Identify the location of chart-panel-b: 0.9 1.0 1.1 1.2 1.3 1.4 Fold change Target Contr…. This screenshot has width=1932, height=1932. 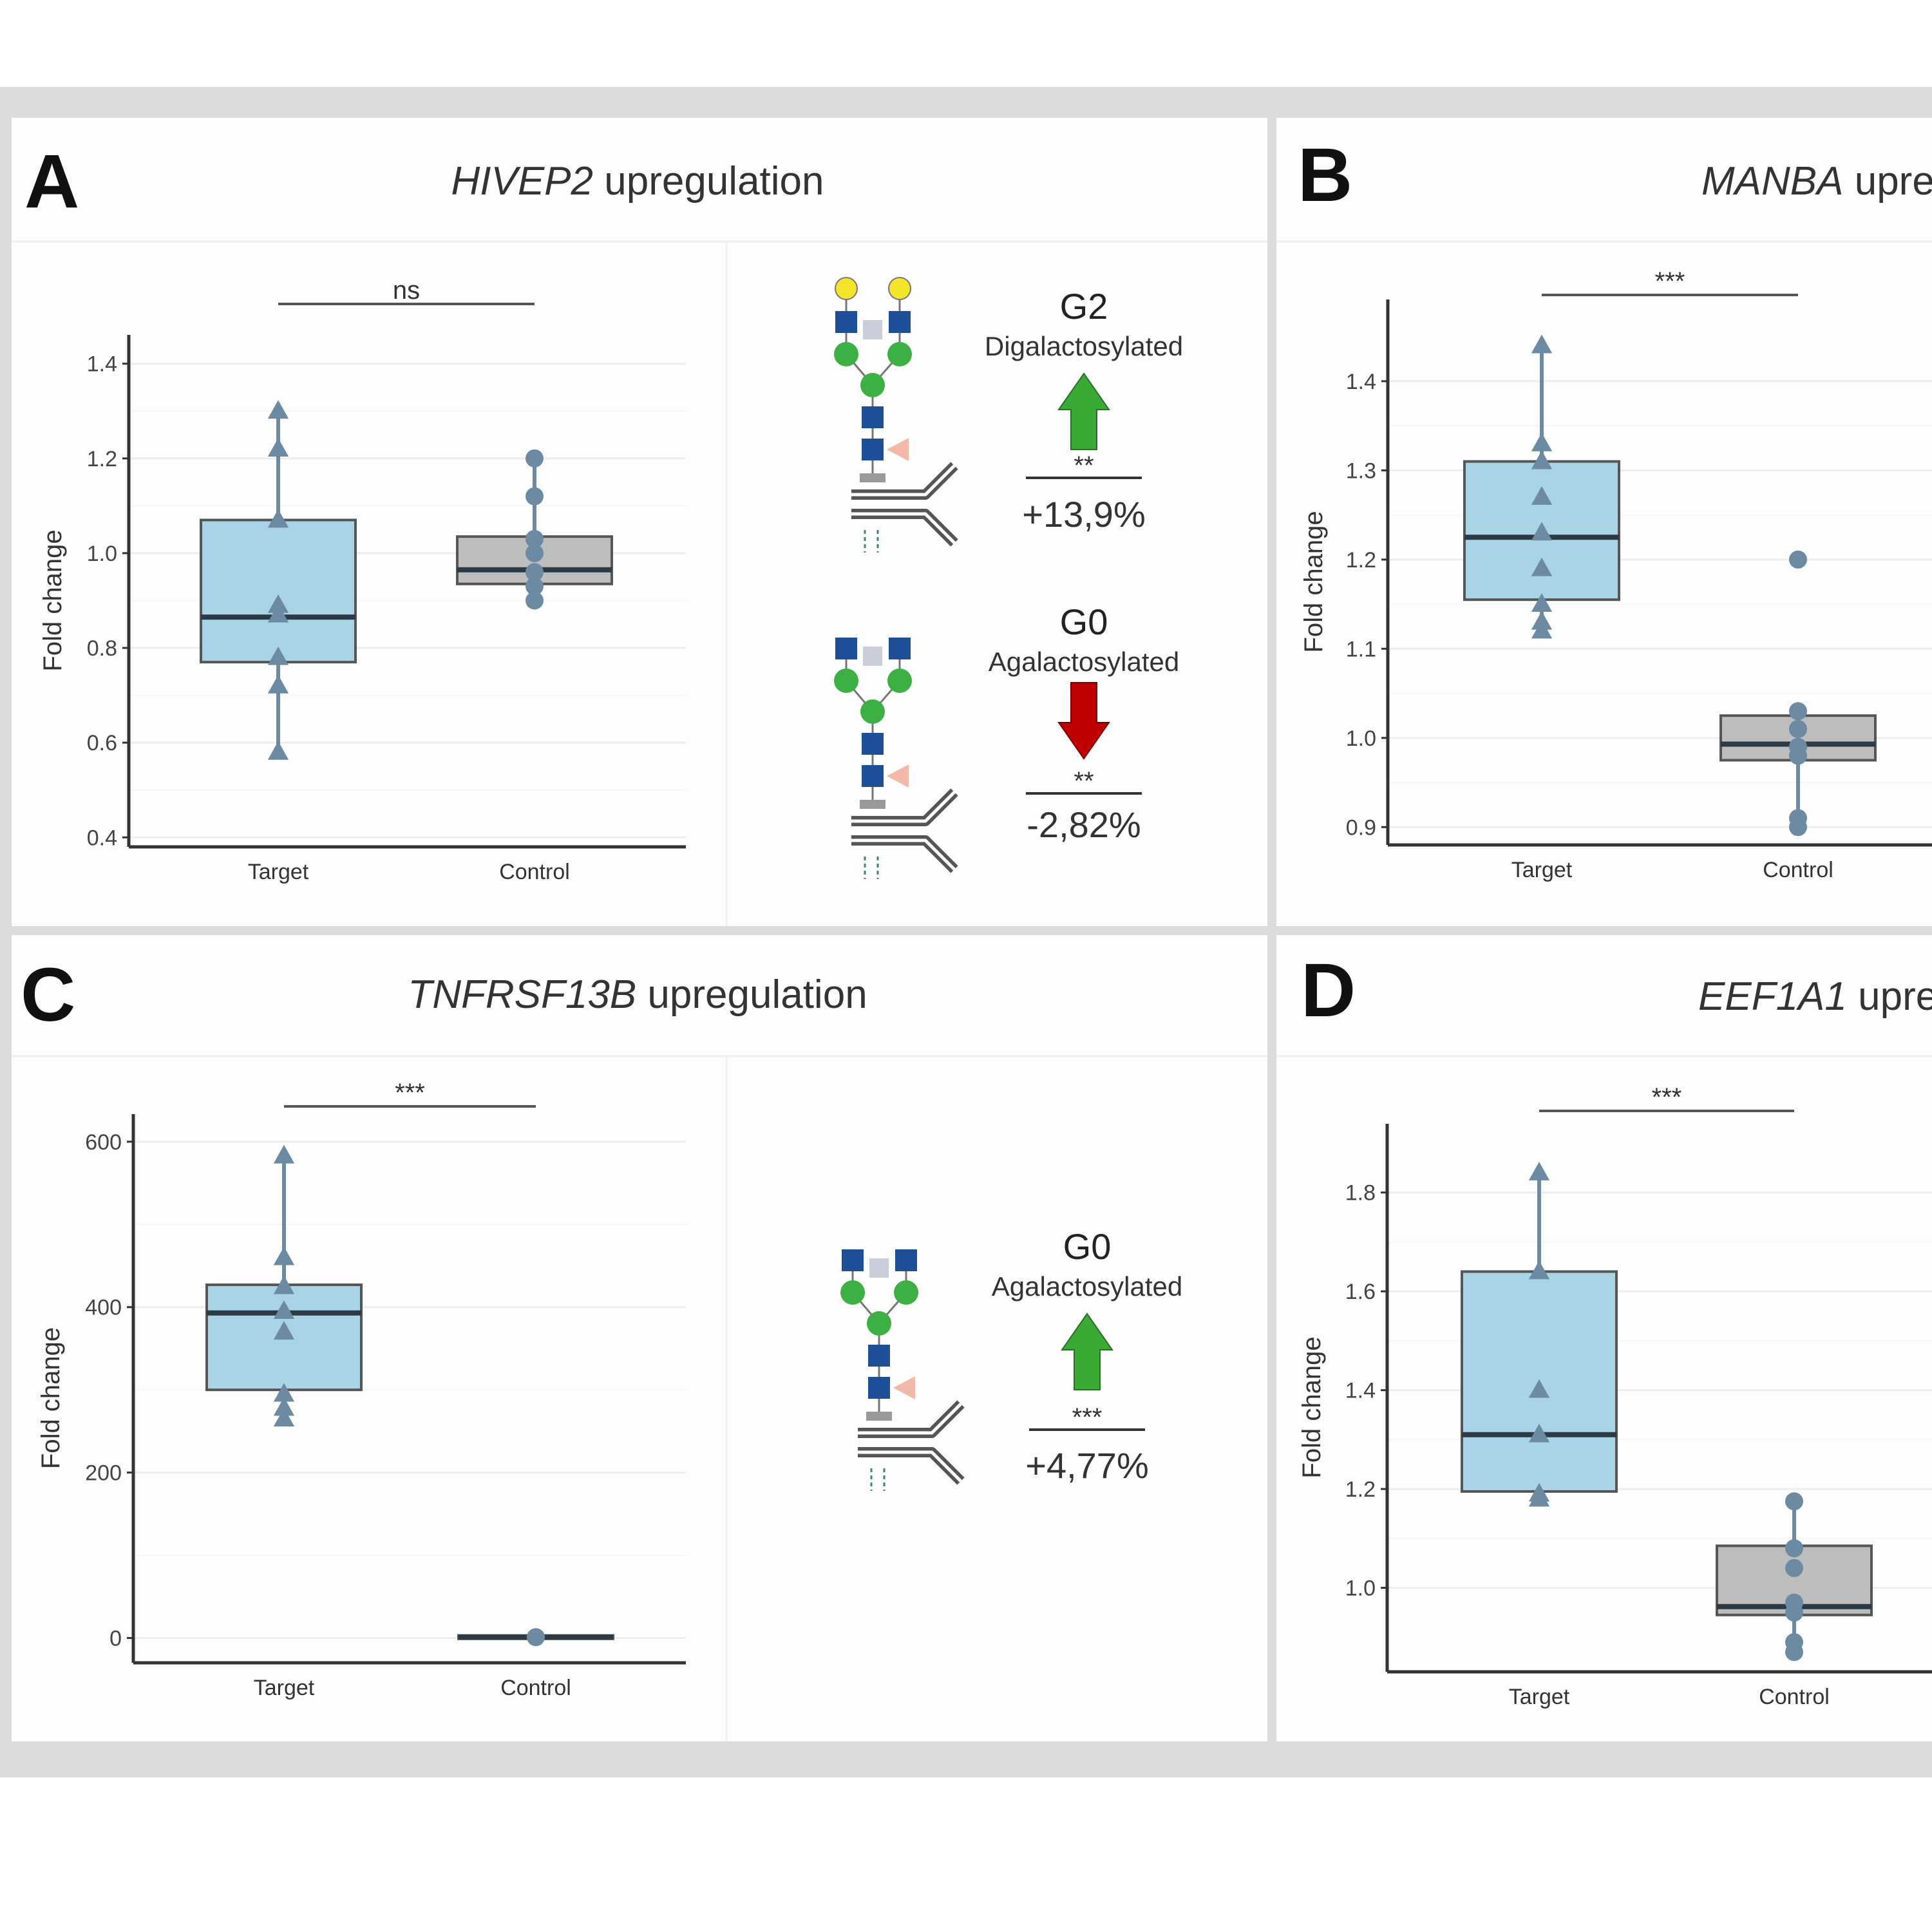
(1616, 574).